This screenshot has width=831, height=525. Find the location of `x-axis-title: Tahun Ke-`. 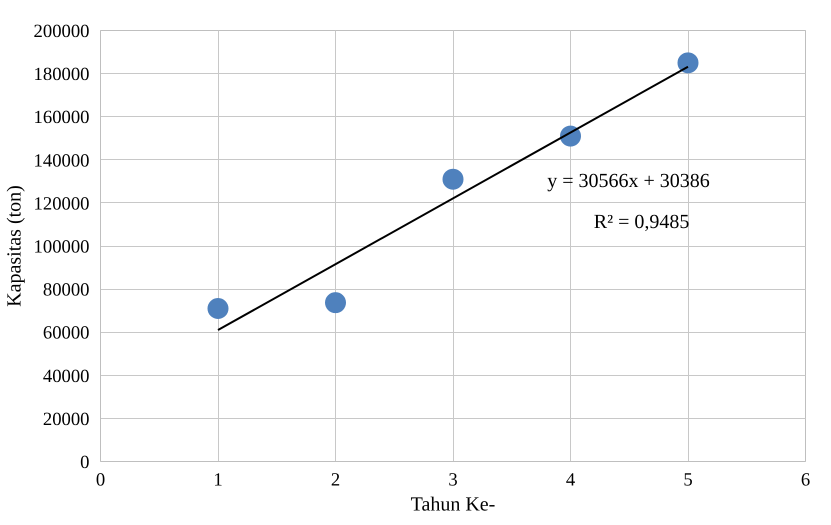

x-axis-title: Tahun Ke- is located at coordinates (453, 505).